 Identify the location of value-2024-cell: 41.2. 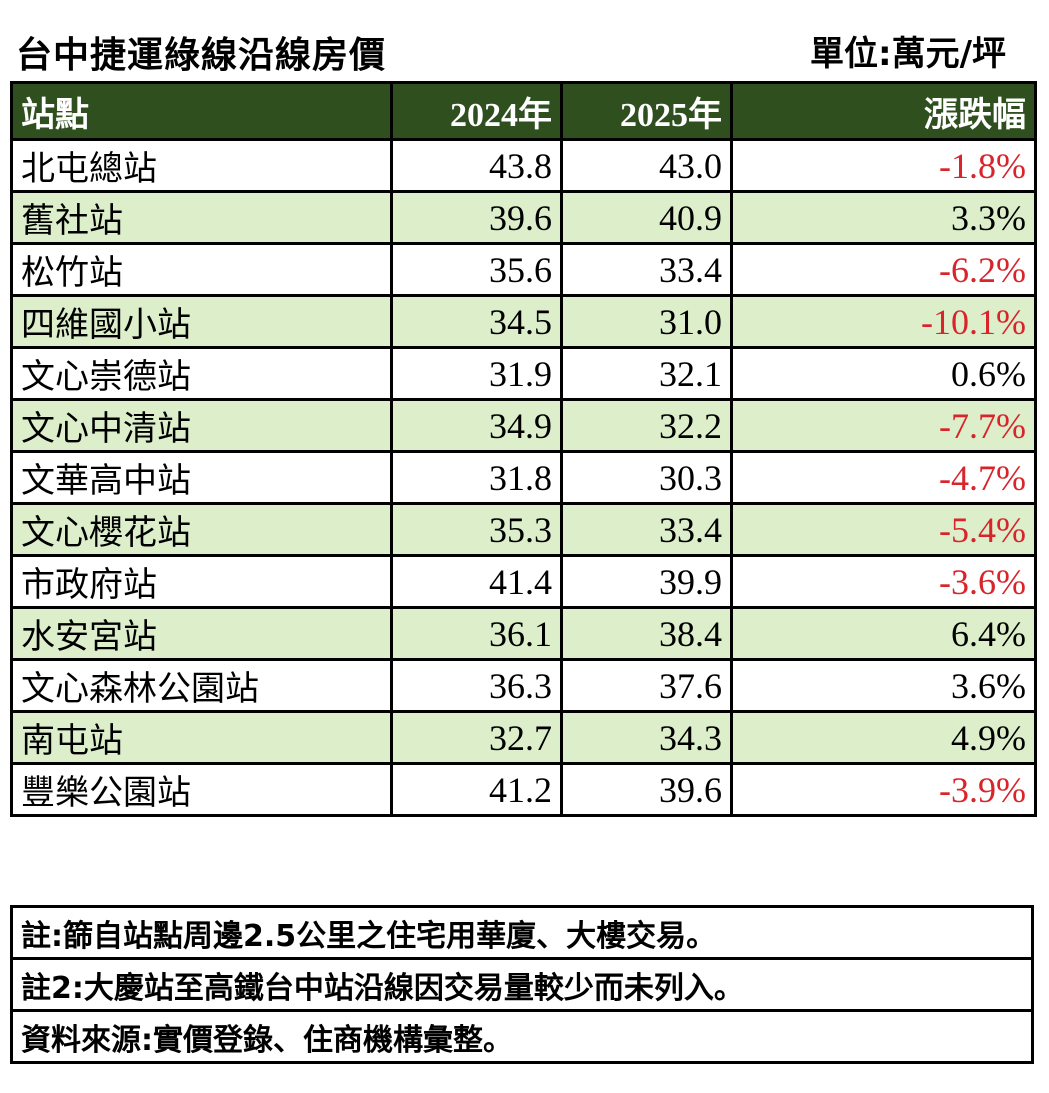
(476, 789).